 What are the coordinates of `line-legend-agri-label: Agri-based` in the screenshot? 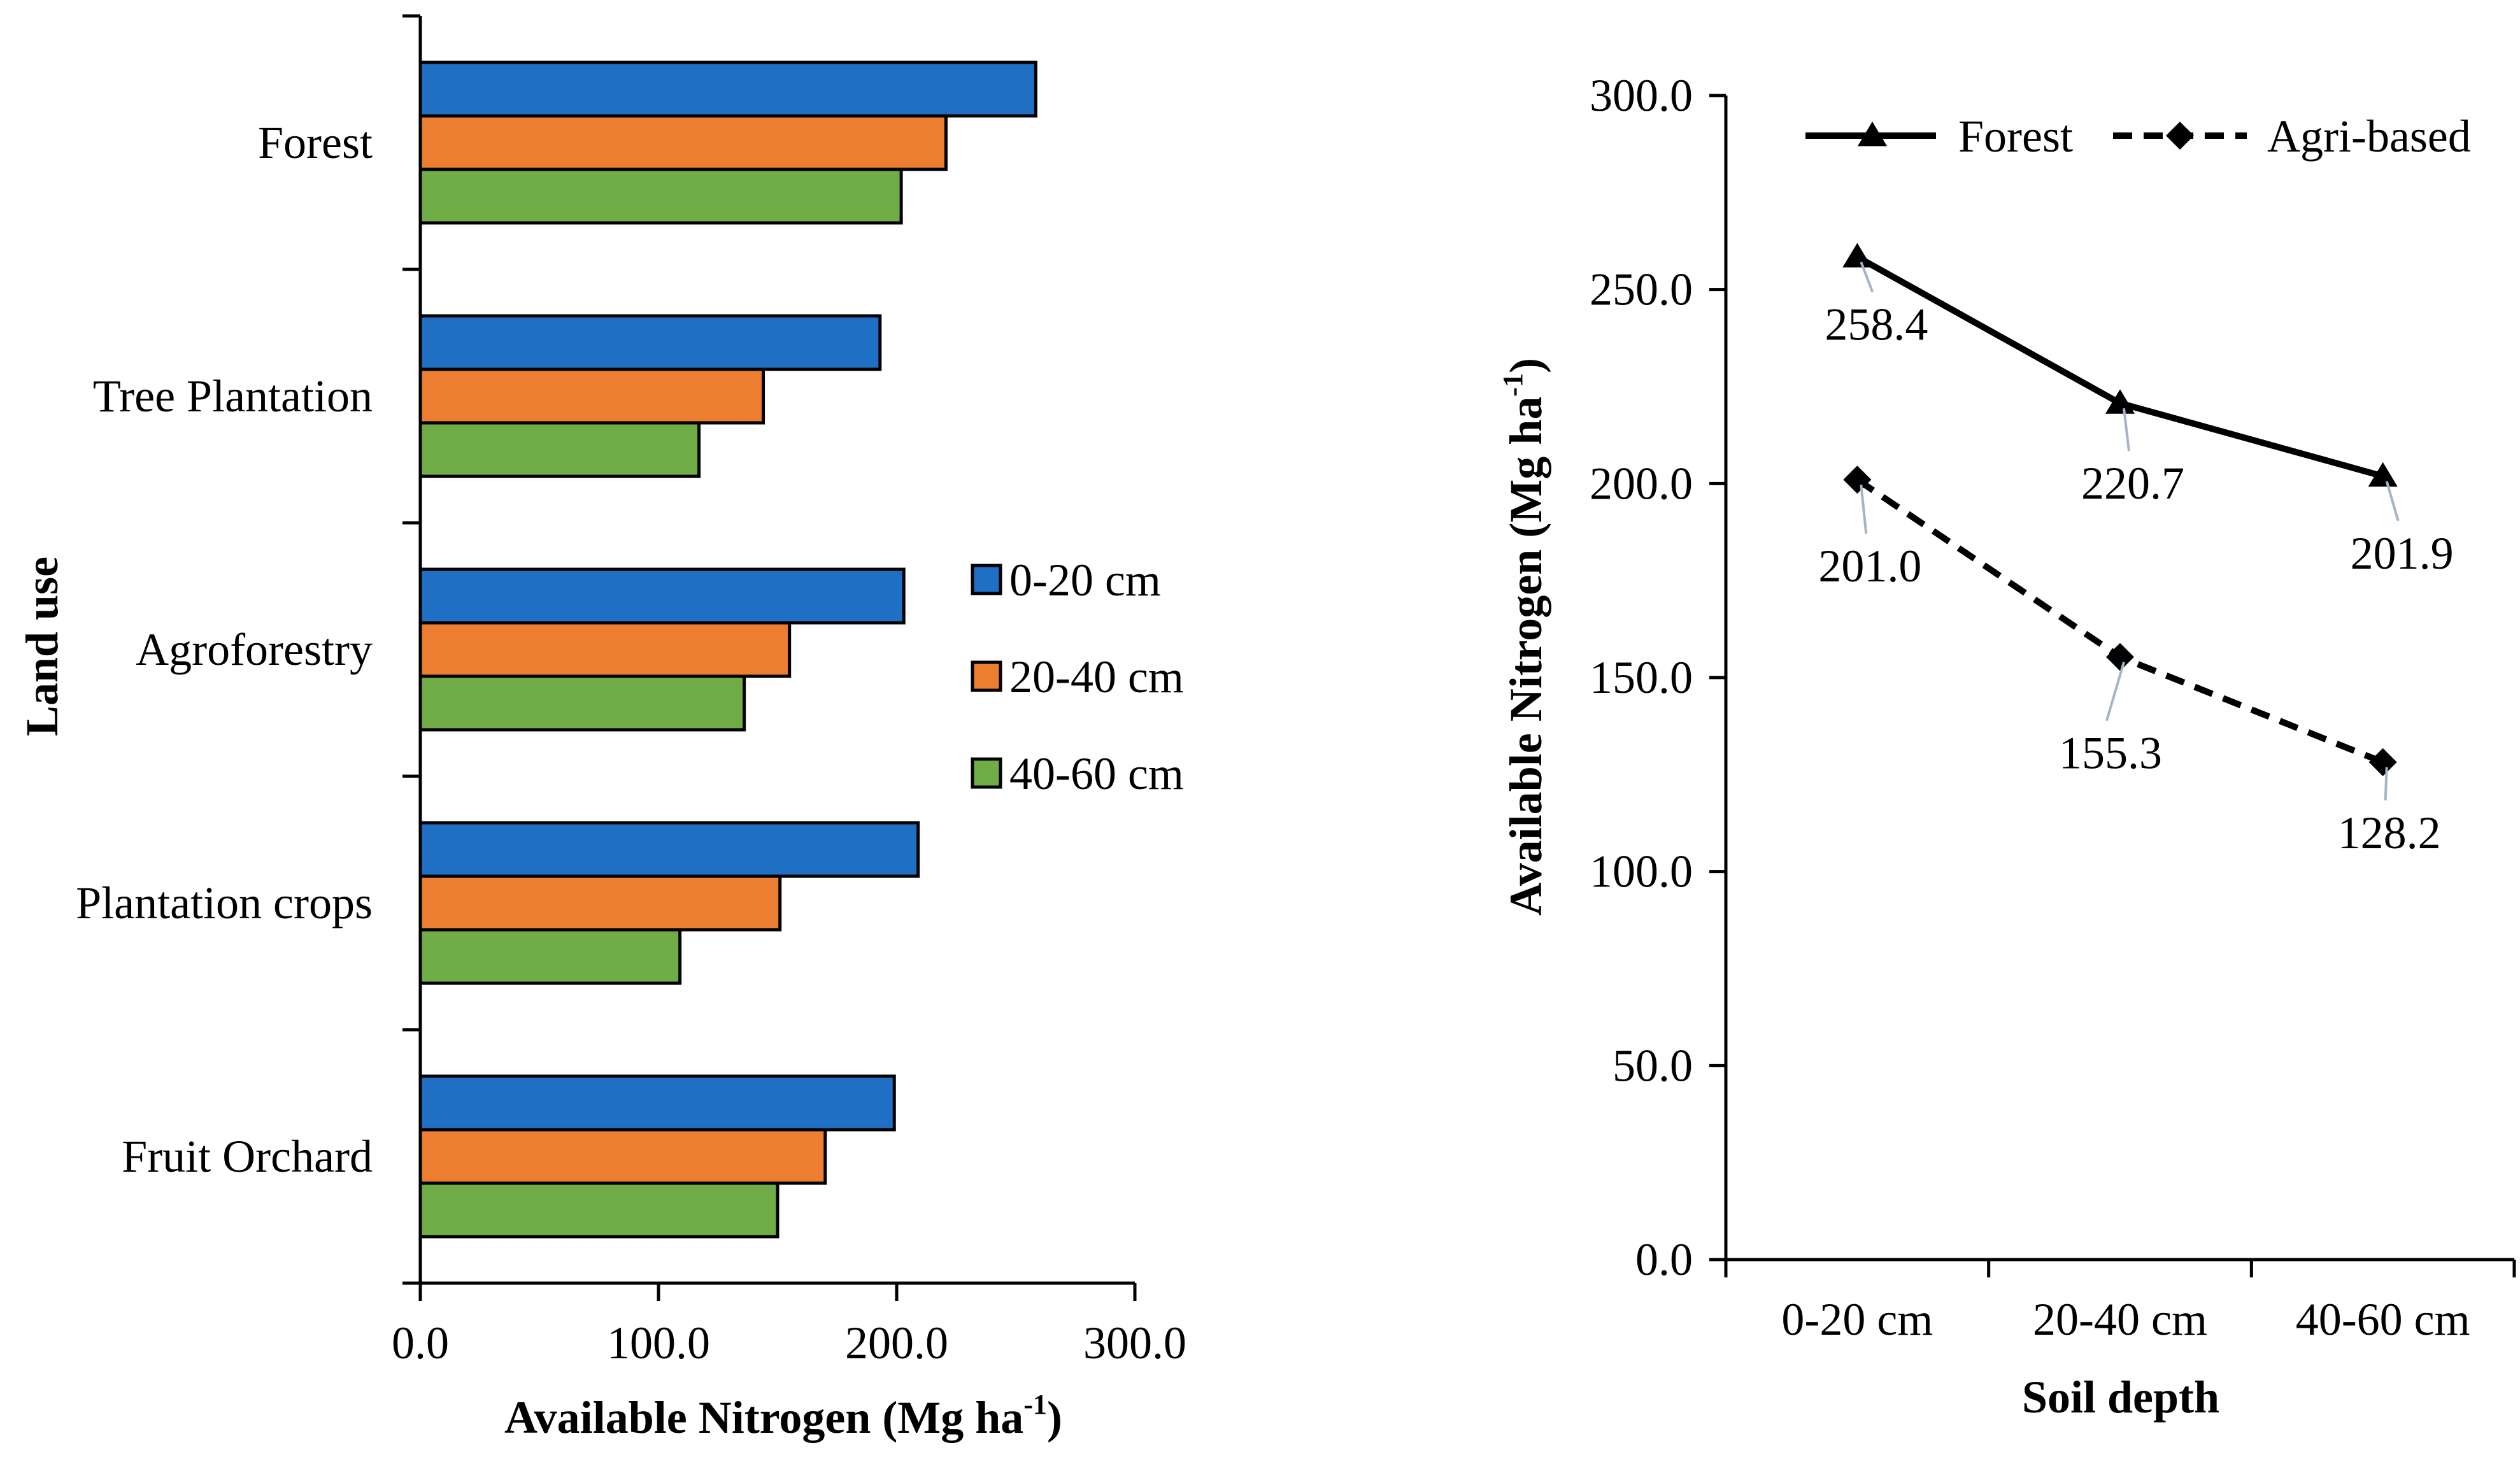 It's located at (2369, 136).